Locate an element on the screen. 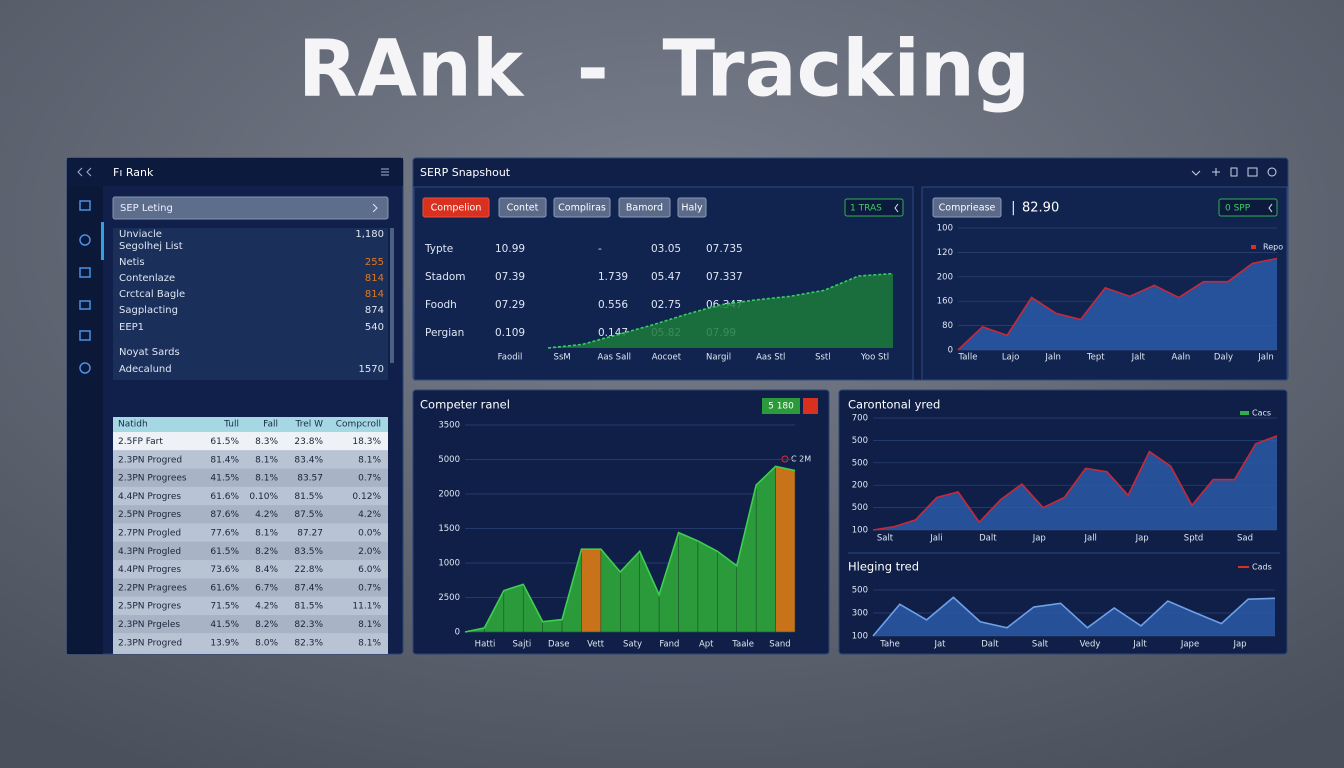  search-box is located at coordinates (250, 208).